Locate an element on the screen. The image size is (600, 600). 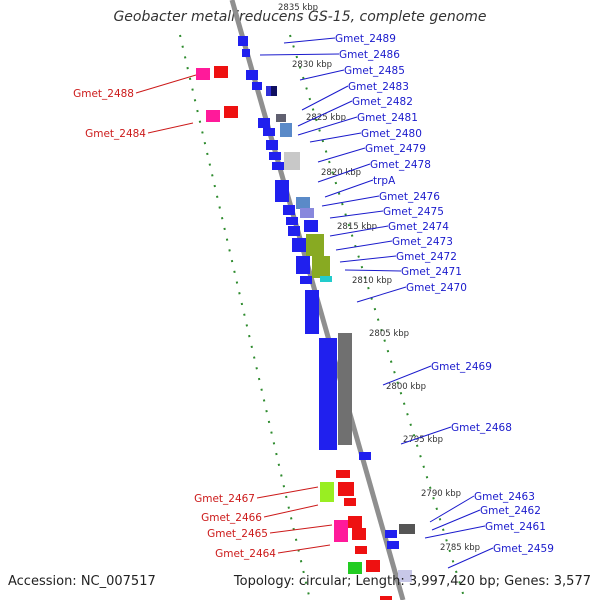
kbp-tick-label: 2785 kbp is located at coordinates (460, 548).